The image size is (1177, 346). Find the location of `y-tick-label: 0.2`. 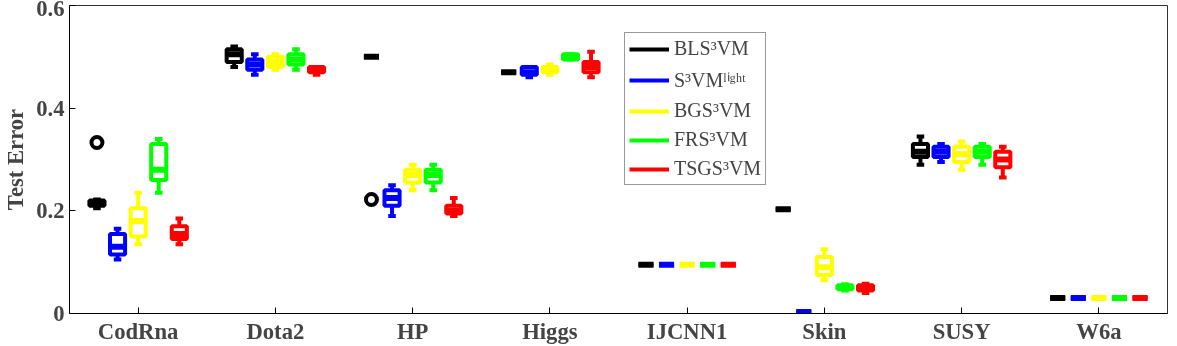

y-tick-label: 0.2 is located at coordinates (50, 211).